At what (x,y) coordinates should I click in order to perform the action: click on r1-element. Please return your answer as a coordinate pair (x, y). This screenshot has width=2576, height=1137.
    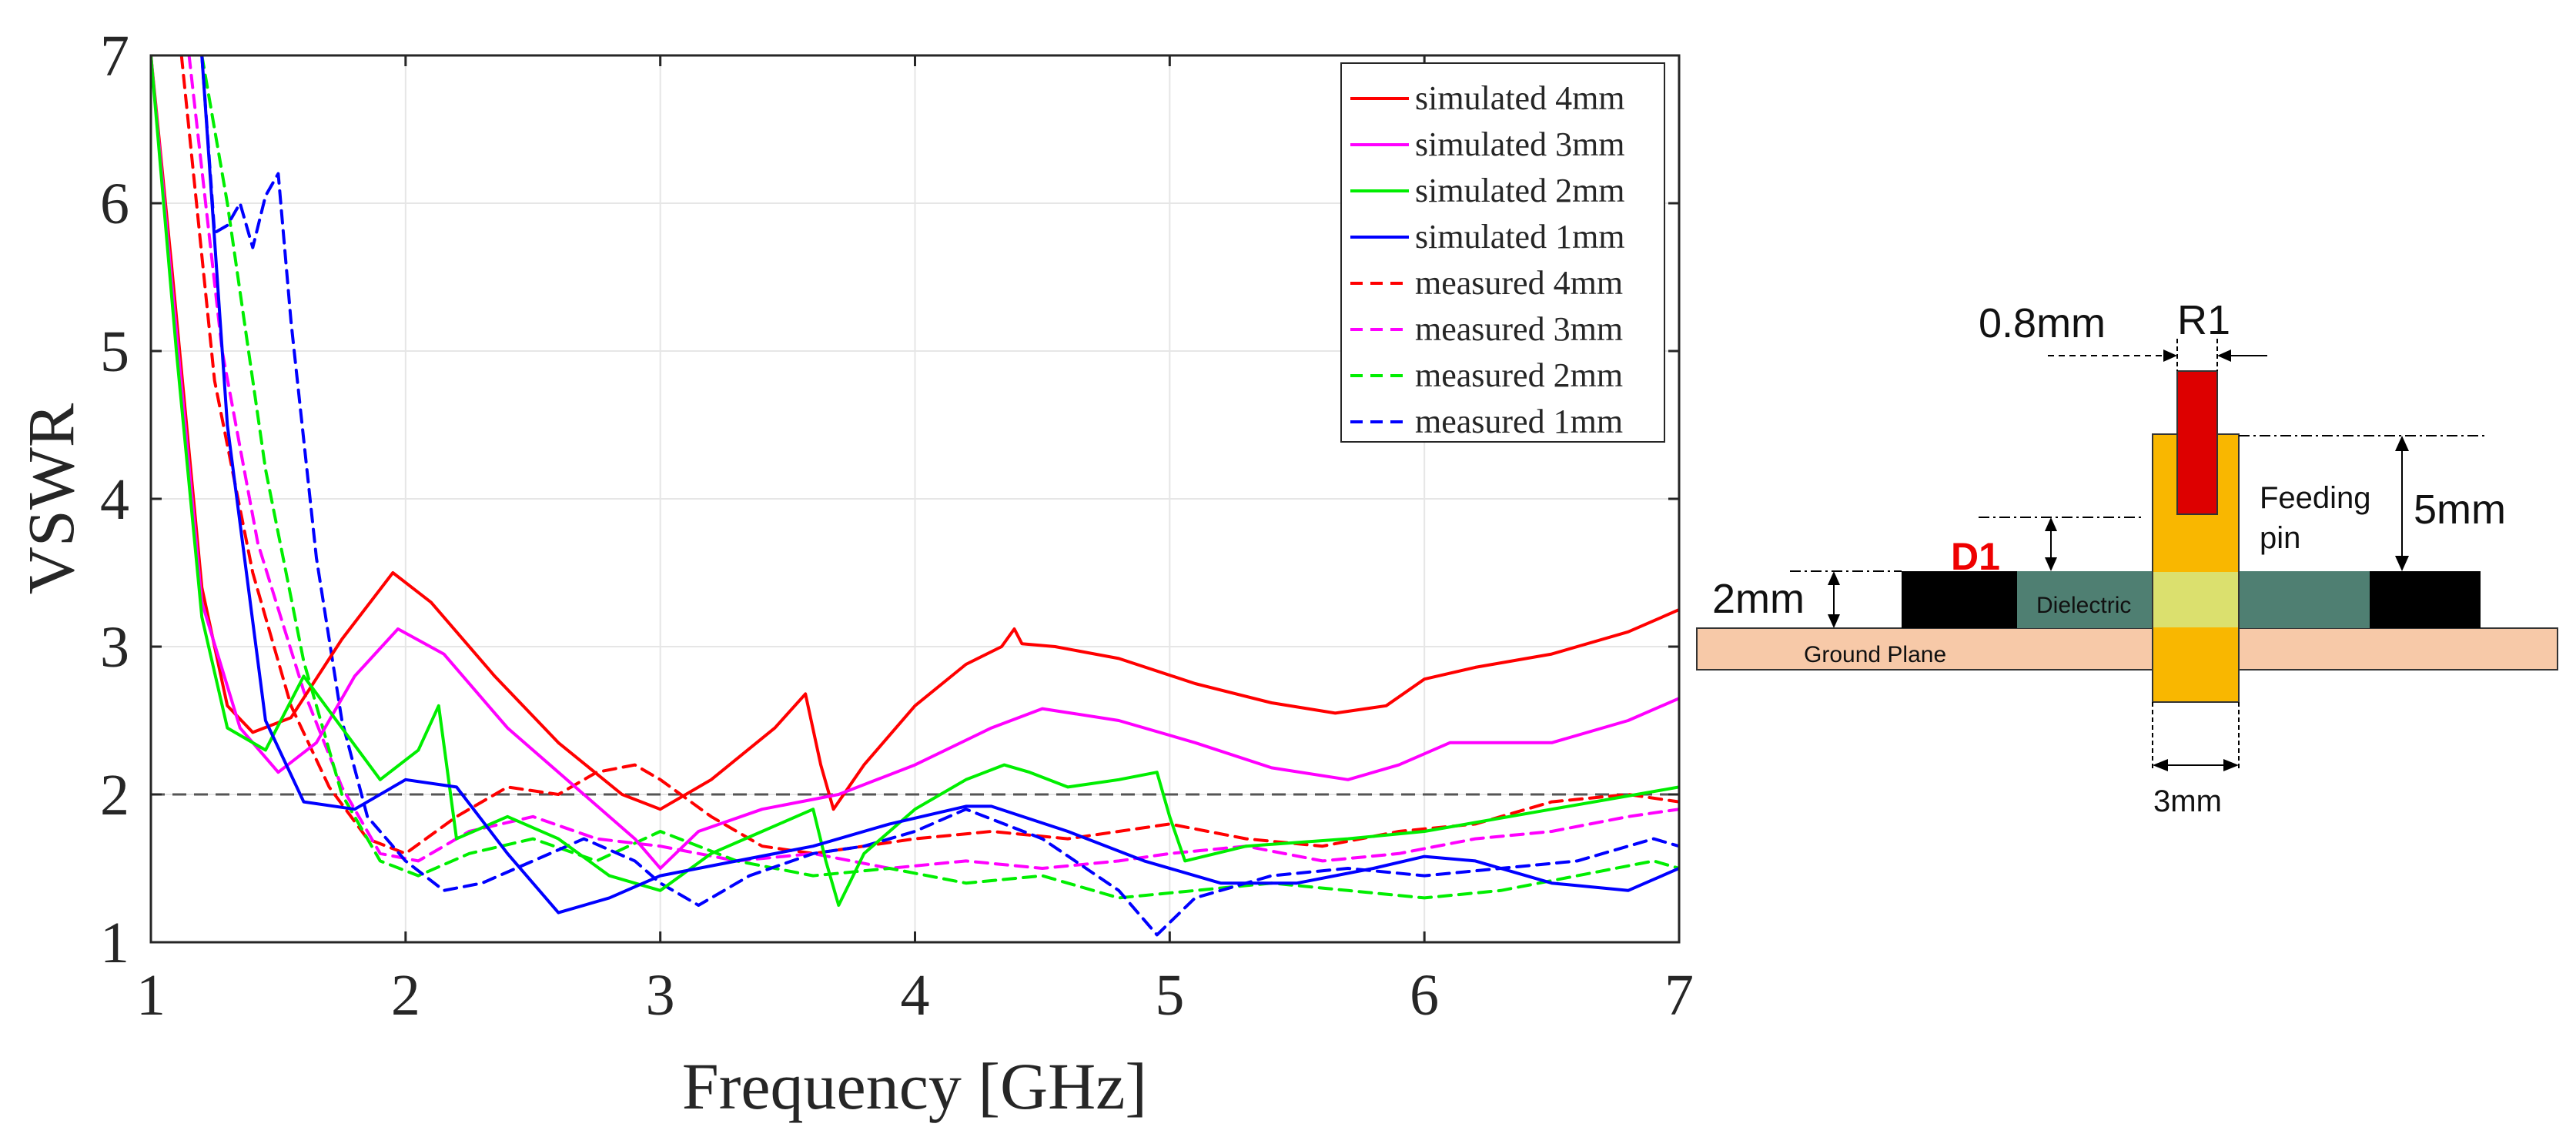
    Looking at the image, I should click on (2197, 442).